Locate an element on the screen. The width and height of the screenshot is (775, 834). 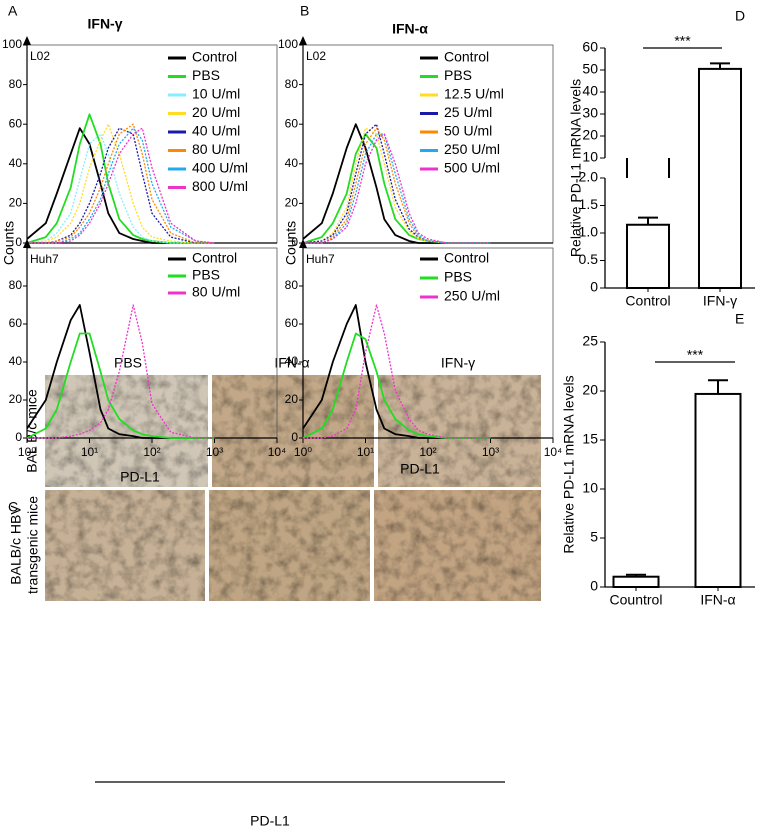
significance-label: *** is located at coordinates (682, 41).